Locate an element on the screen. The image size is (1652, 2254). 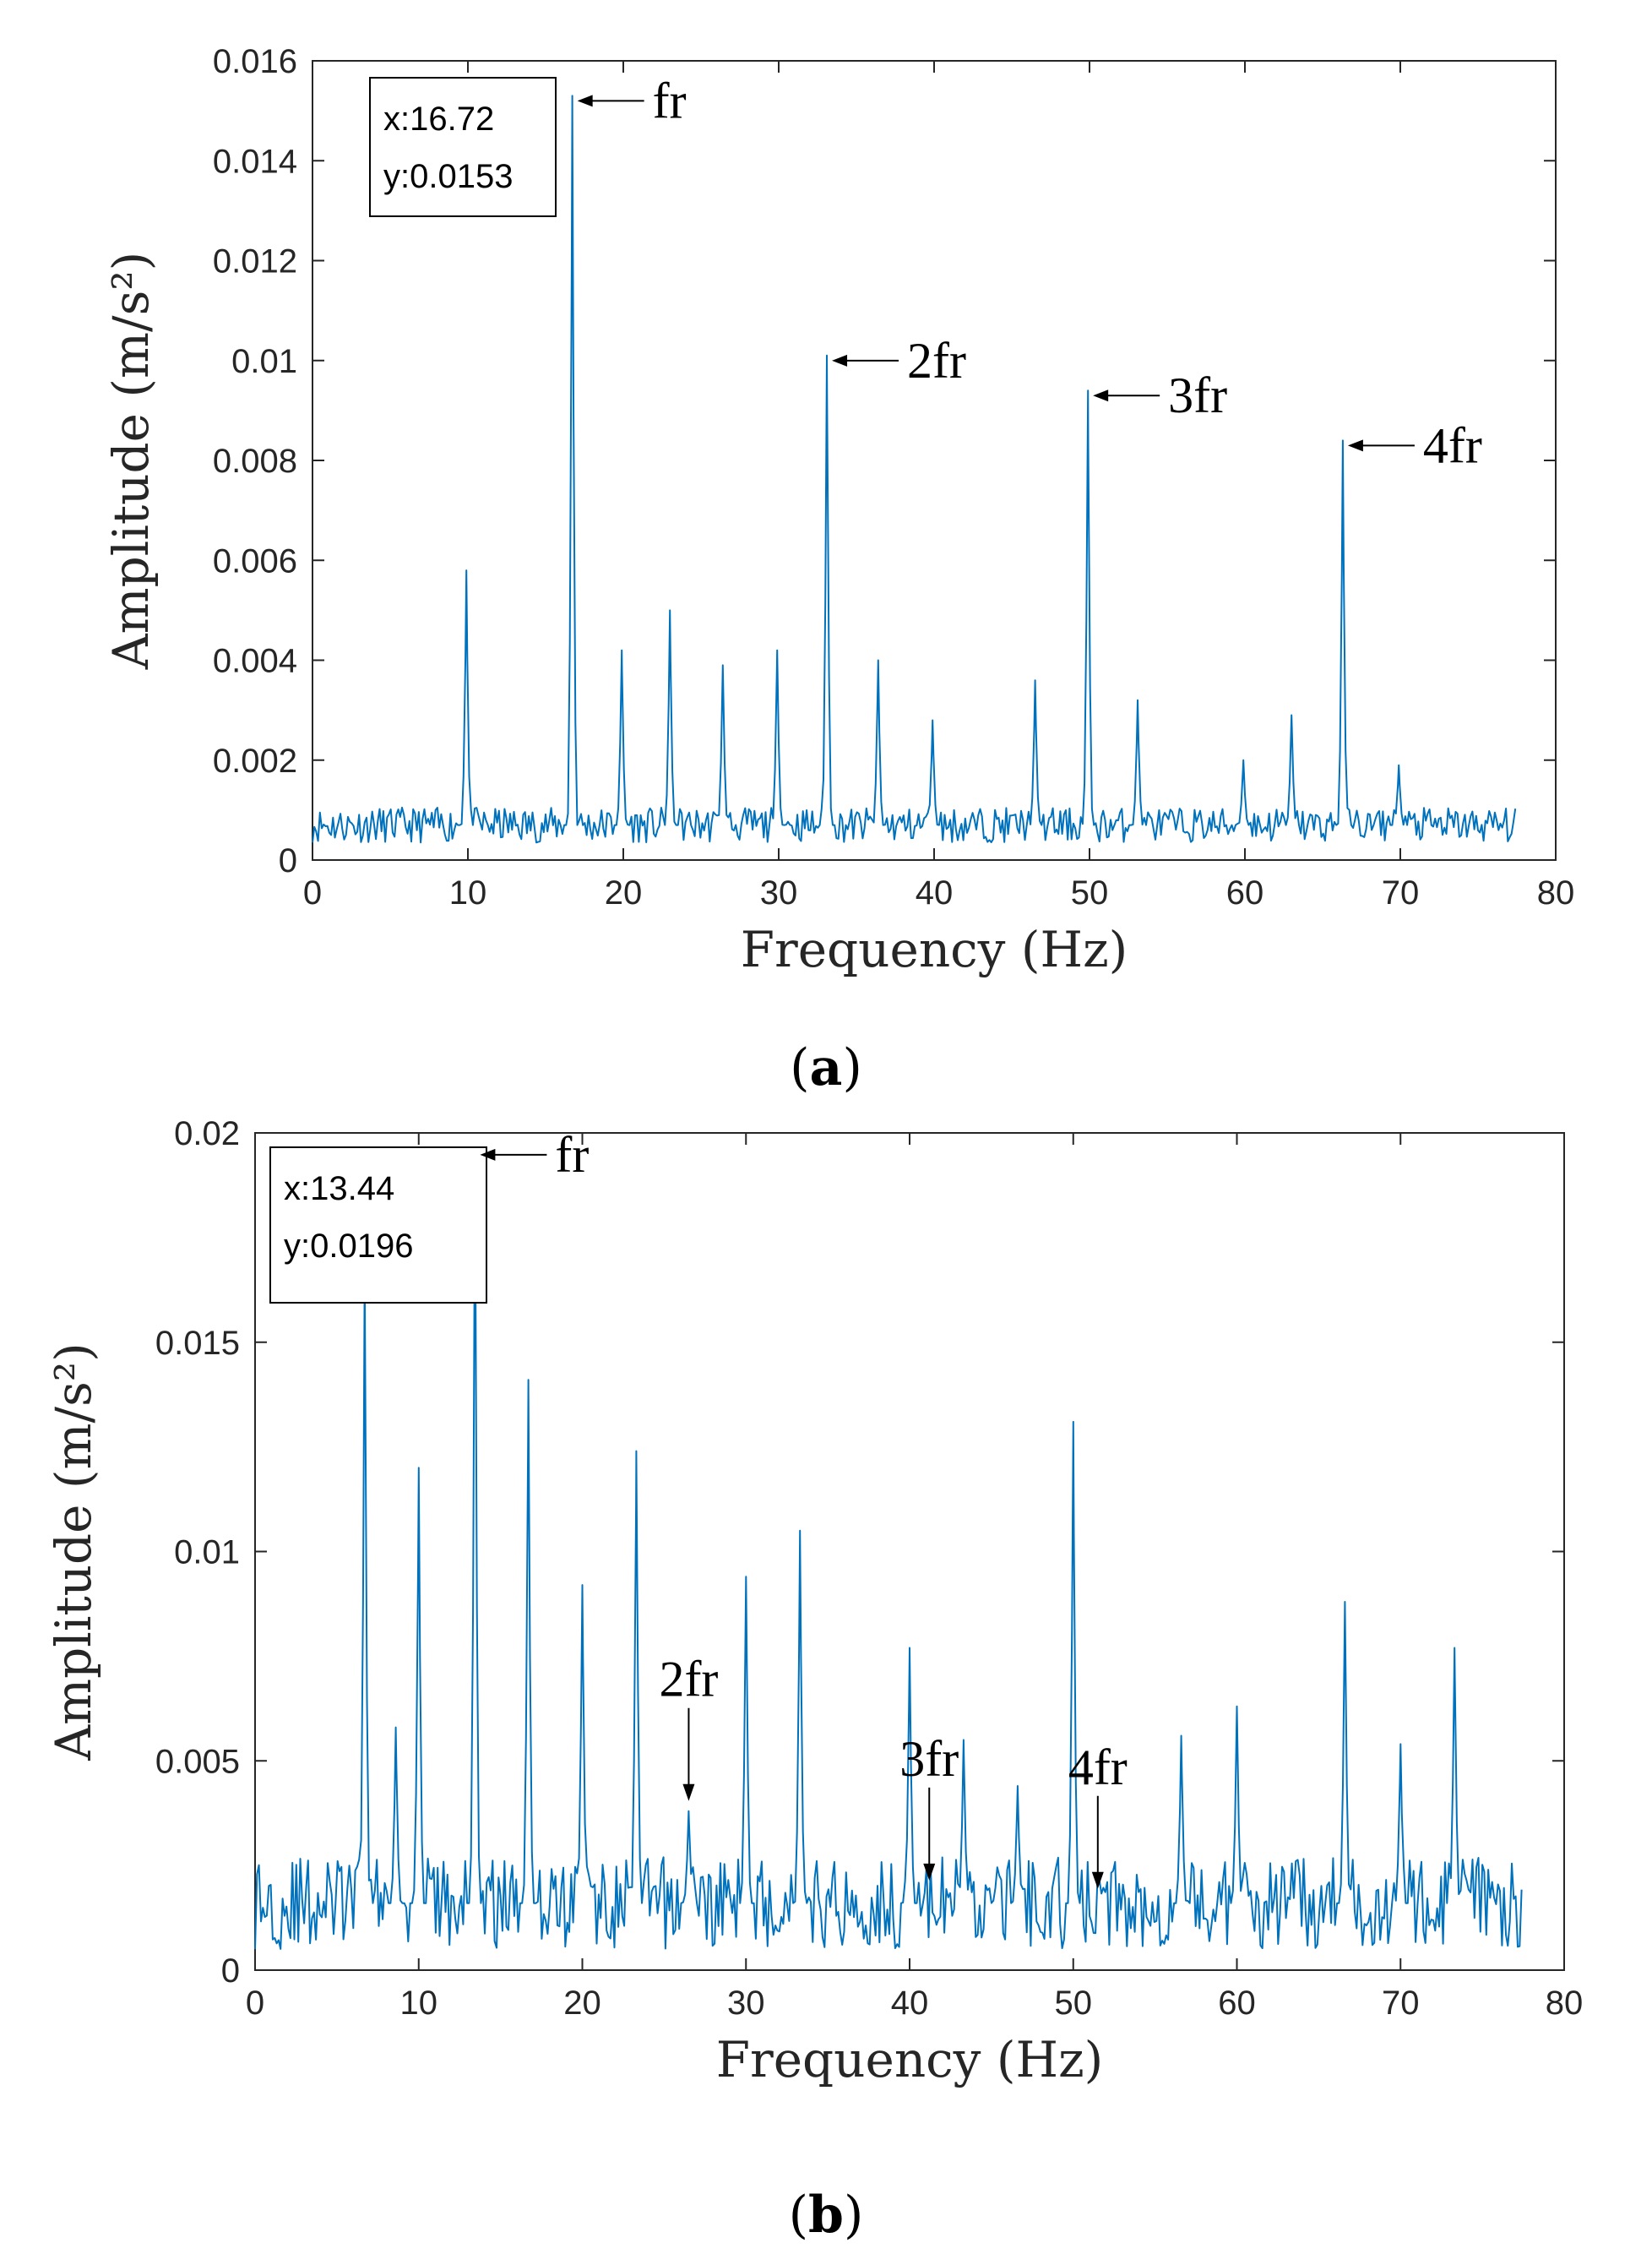
x-tick-label: 40 is located at coordinates (910, 2003).